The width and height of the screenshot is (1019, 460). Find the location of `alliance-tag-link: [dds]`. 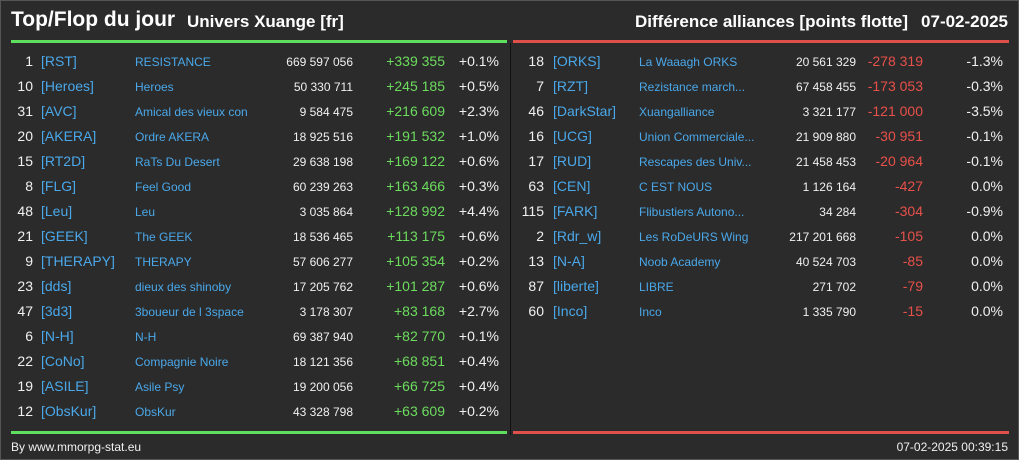

alliance-tag-link: [dds] is located at coordinates (56, 286).